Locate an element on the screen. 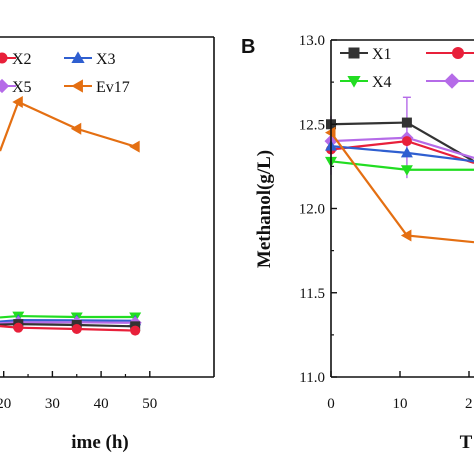 Image resolution: width=474 pixels, height=474 pixels. panel-a-legend-marker-x2 is located at coordinates (4, 58).